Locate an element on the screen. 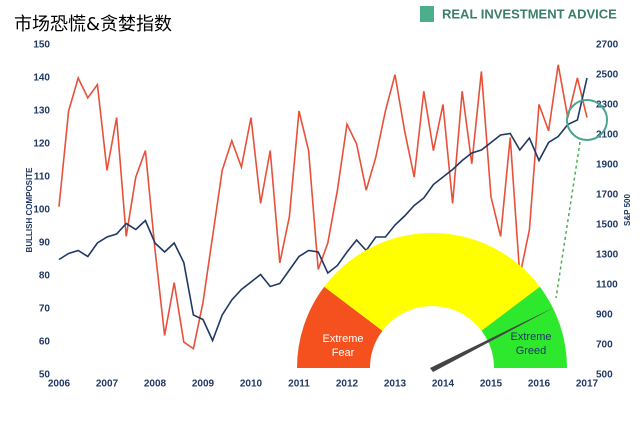 The image size is (640, 425). gauge-neutral is located at coordinates (432, 281).